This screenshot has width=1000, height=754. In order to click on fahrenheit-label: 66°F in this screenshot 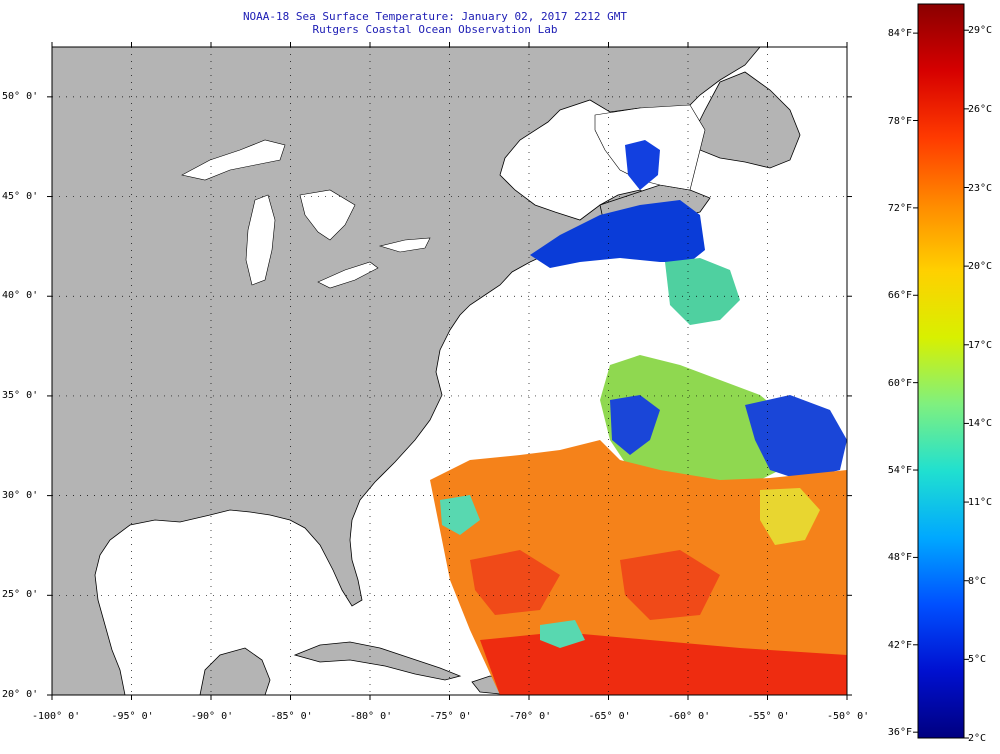, I will do `click(899, 296)`.